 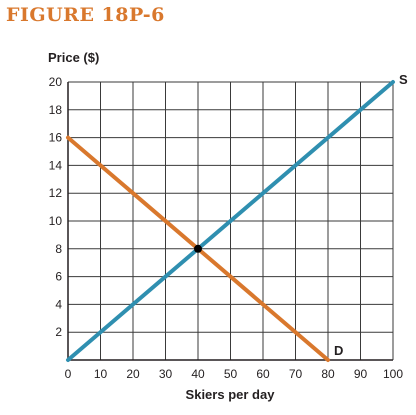 What do you see at coordinates (56, 193) in the screenshot?
I see `y-tick-label: 12` at bounding box center [56, 193].